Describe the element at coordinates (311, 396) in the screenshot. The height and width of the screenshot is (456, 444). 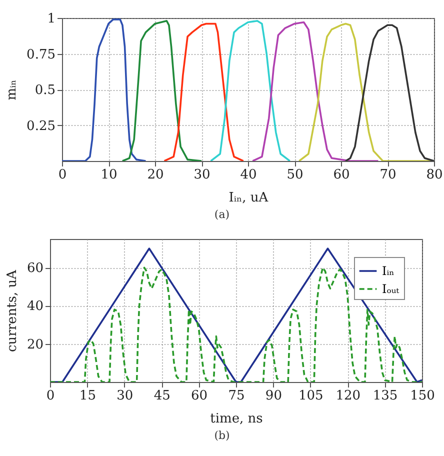
I see `x-tick-label: 105` at that location.